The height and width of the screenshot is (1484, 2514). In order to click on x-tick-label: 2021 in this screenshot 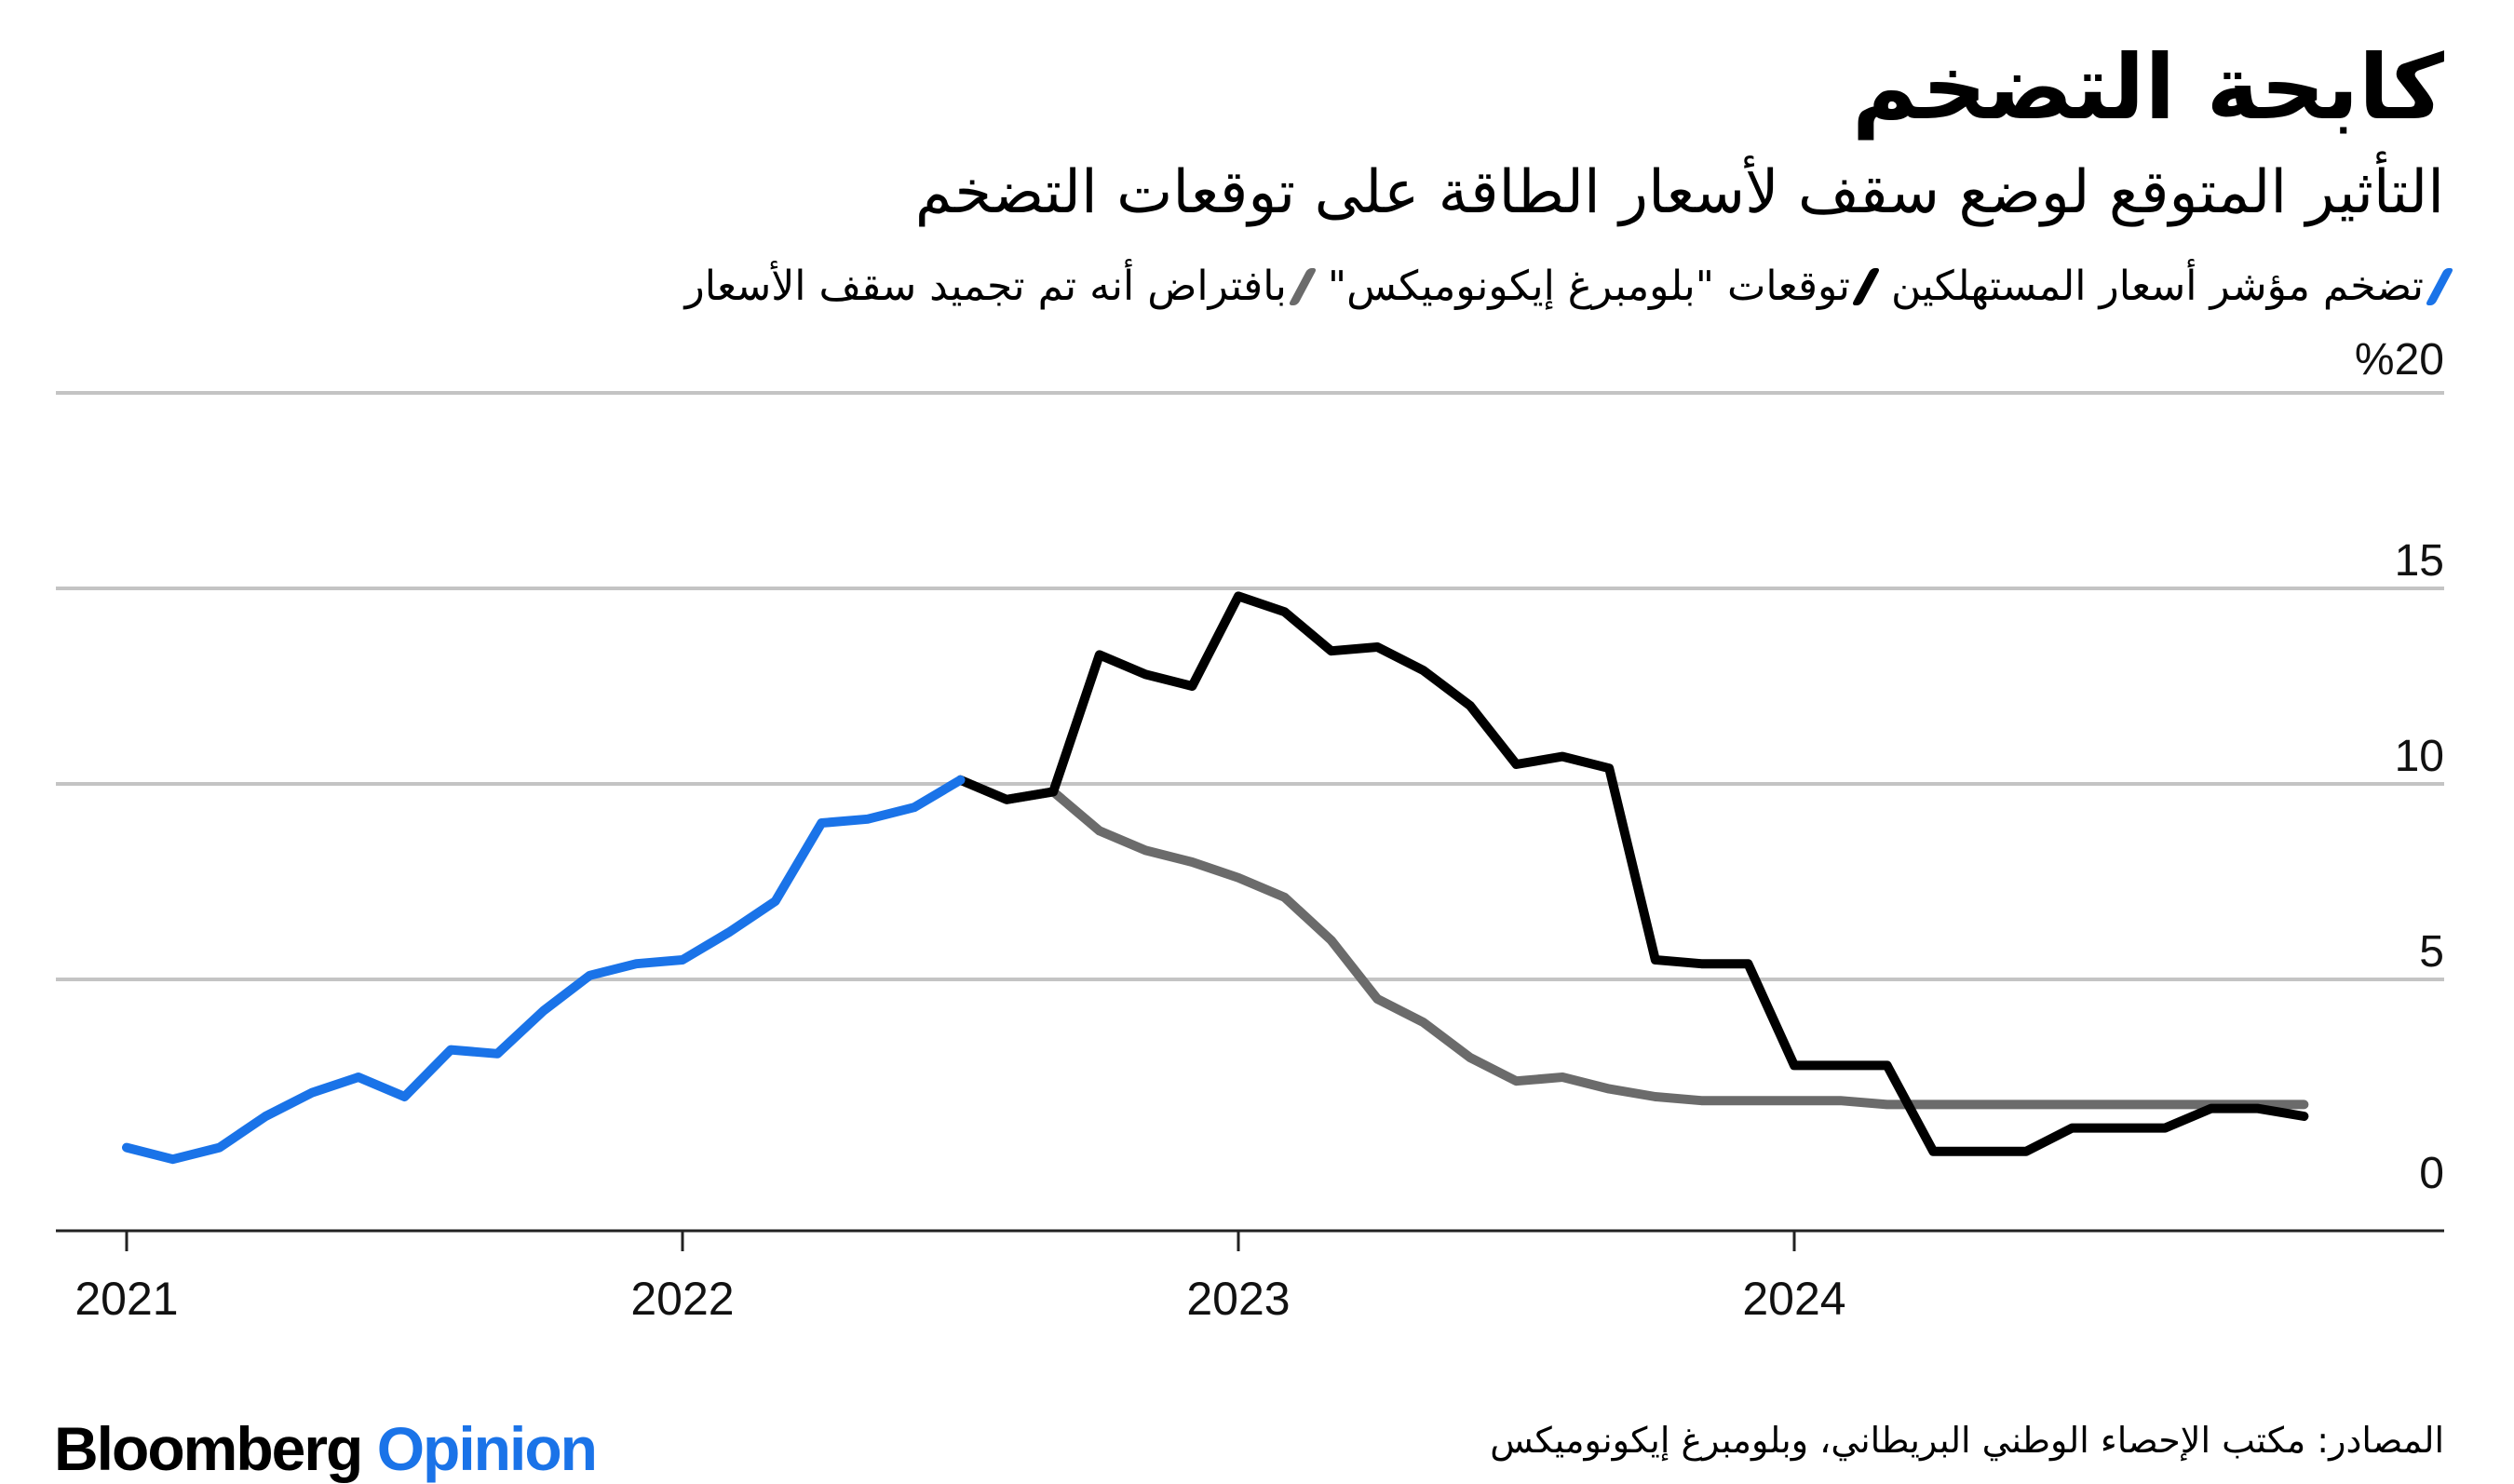, I will do `click(126, 1299)`.